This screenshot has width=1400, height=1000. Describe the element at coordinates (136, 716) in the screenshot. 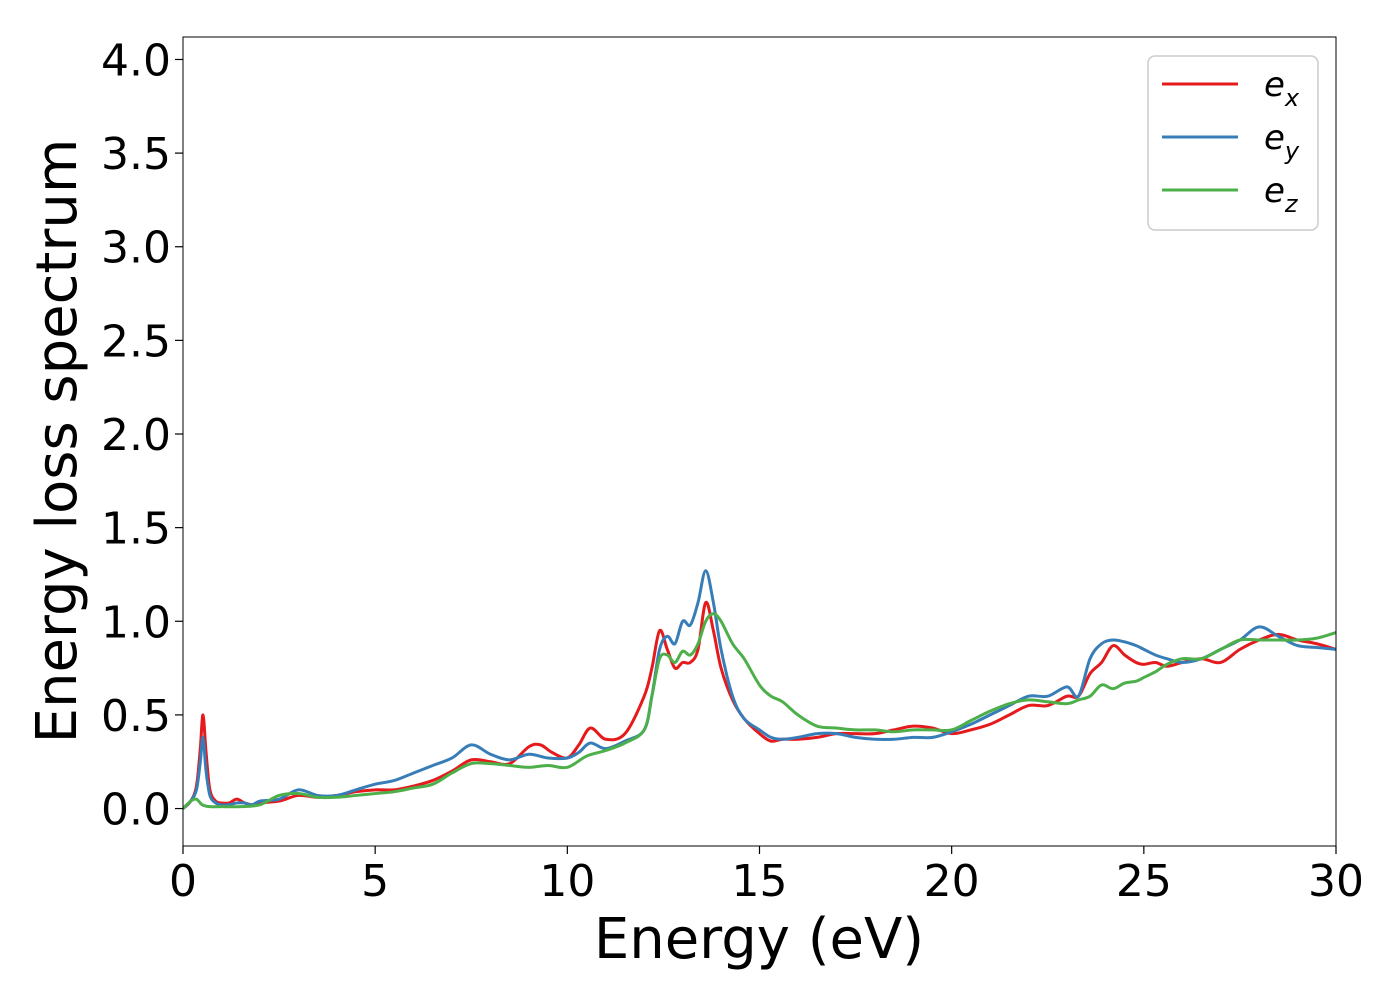

I see `y-tick-label: 0.5` at that location.